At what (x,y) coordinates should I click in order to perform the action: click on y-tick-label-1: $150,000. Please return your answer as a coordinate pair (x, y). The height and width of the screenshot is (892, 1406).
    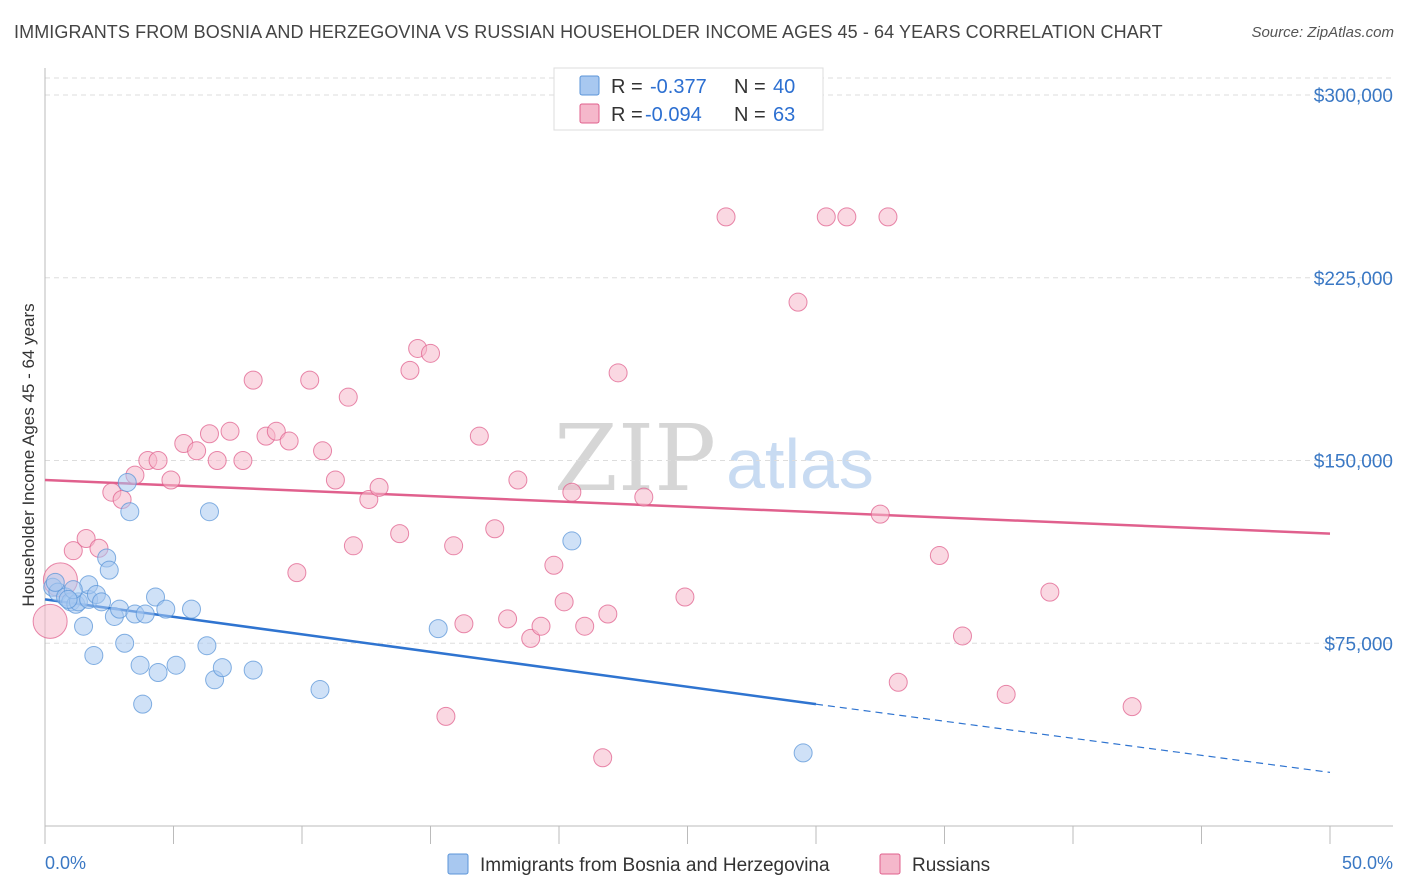
    Looking at the image, I should click on (1353, 462).